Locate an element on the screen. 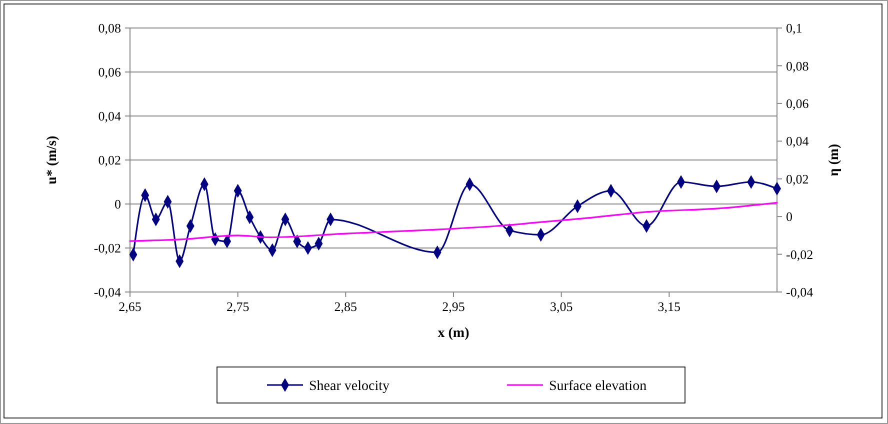 Image resolution: width=888 pixels, height=424 pixels. y-axis-title: u* (m/s) is located at coordinates (52, 159).